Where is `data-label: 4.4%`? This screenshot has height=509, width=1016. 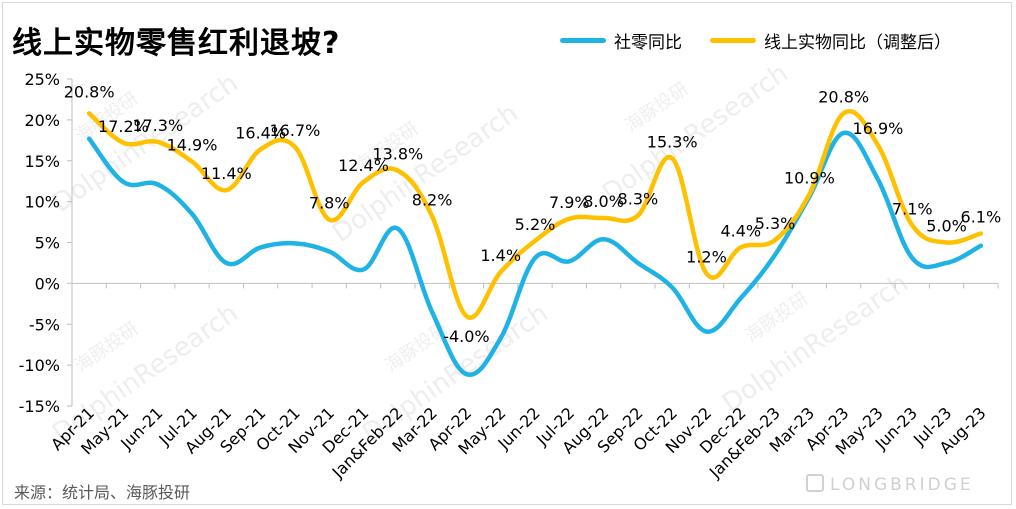 data-label: 4.4% is located at coordinates (740, 230).